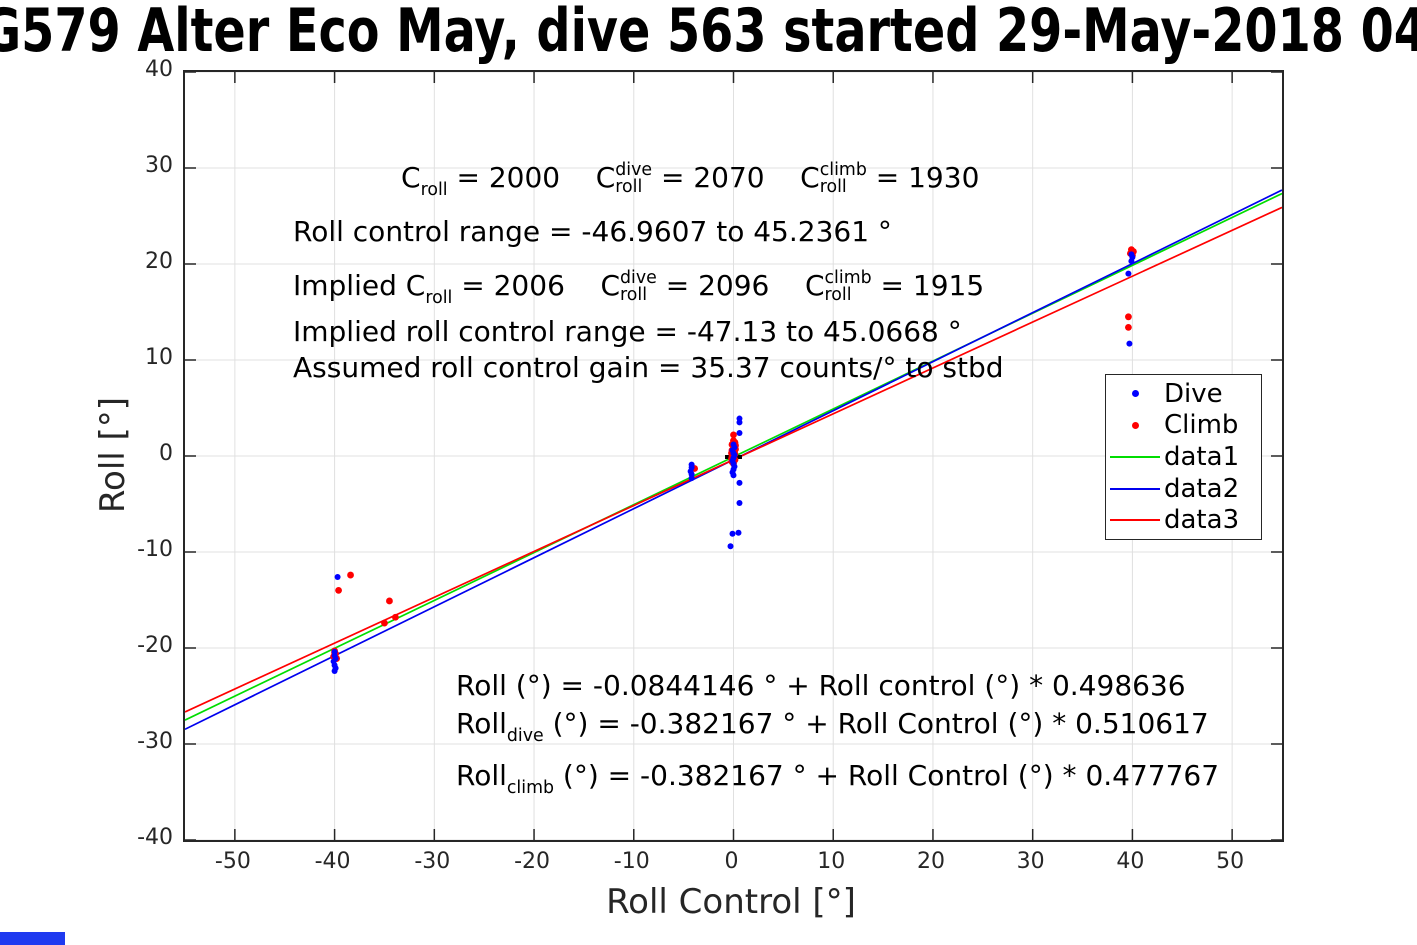 This screenshot has width=1417, height=945. I want to click on legend-label: data1, so click(1202, 456).